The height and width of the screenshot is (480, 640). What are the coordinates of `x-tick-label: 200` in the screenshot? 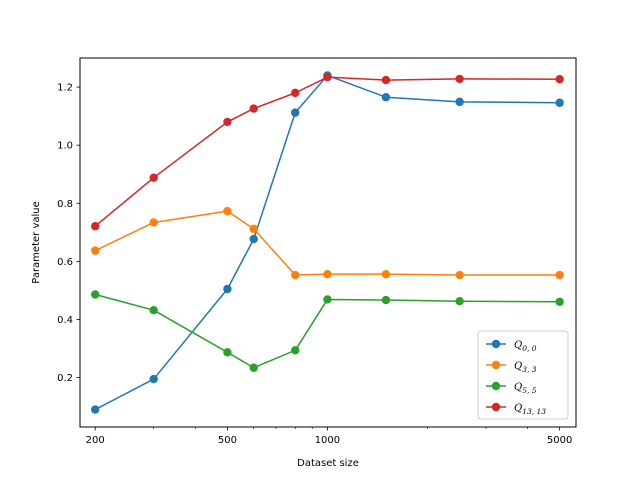 It's located at (95, 440).